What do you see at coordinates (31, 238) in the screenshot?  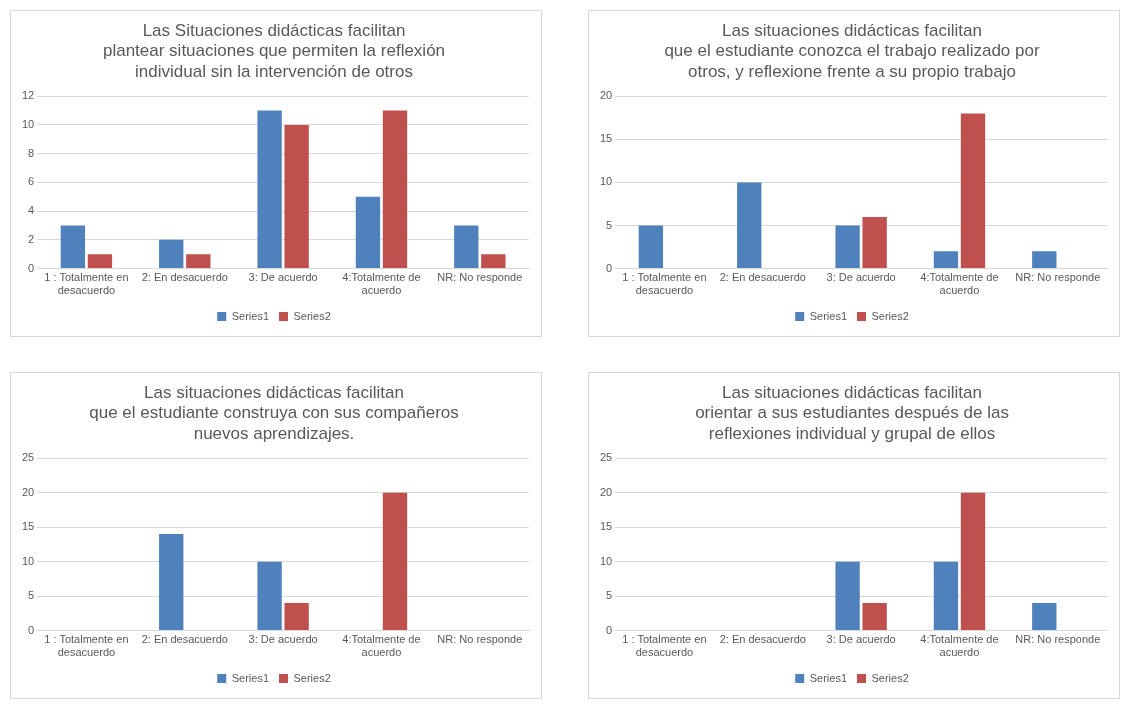 I see `y-tick-label: 2` at bounding box center [31, 238].